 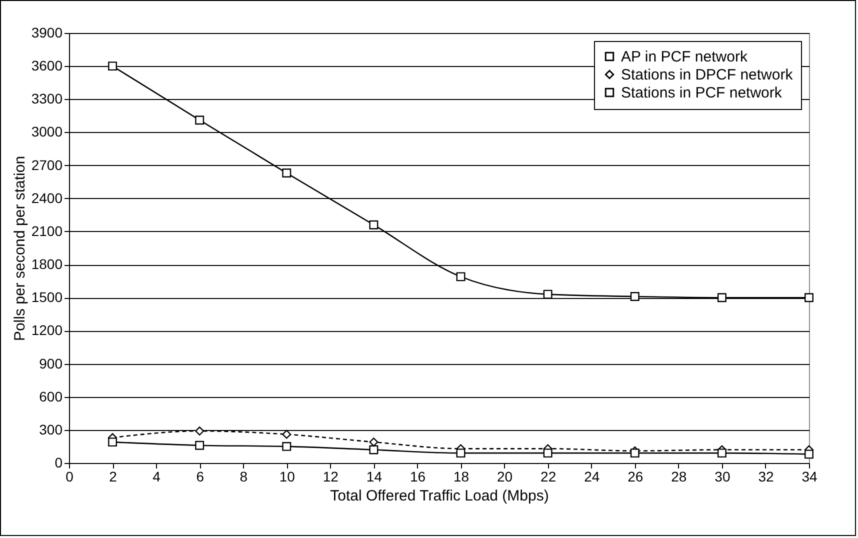 What do you see at coordinates (47, 164) in the screenshot?
I see `y-tick-label: 2700` at bounding box center [47, 164].